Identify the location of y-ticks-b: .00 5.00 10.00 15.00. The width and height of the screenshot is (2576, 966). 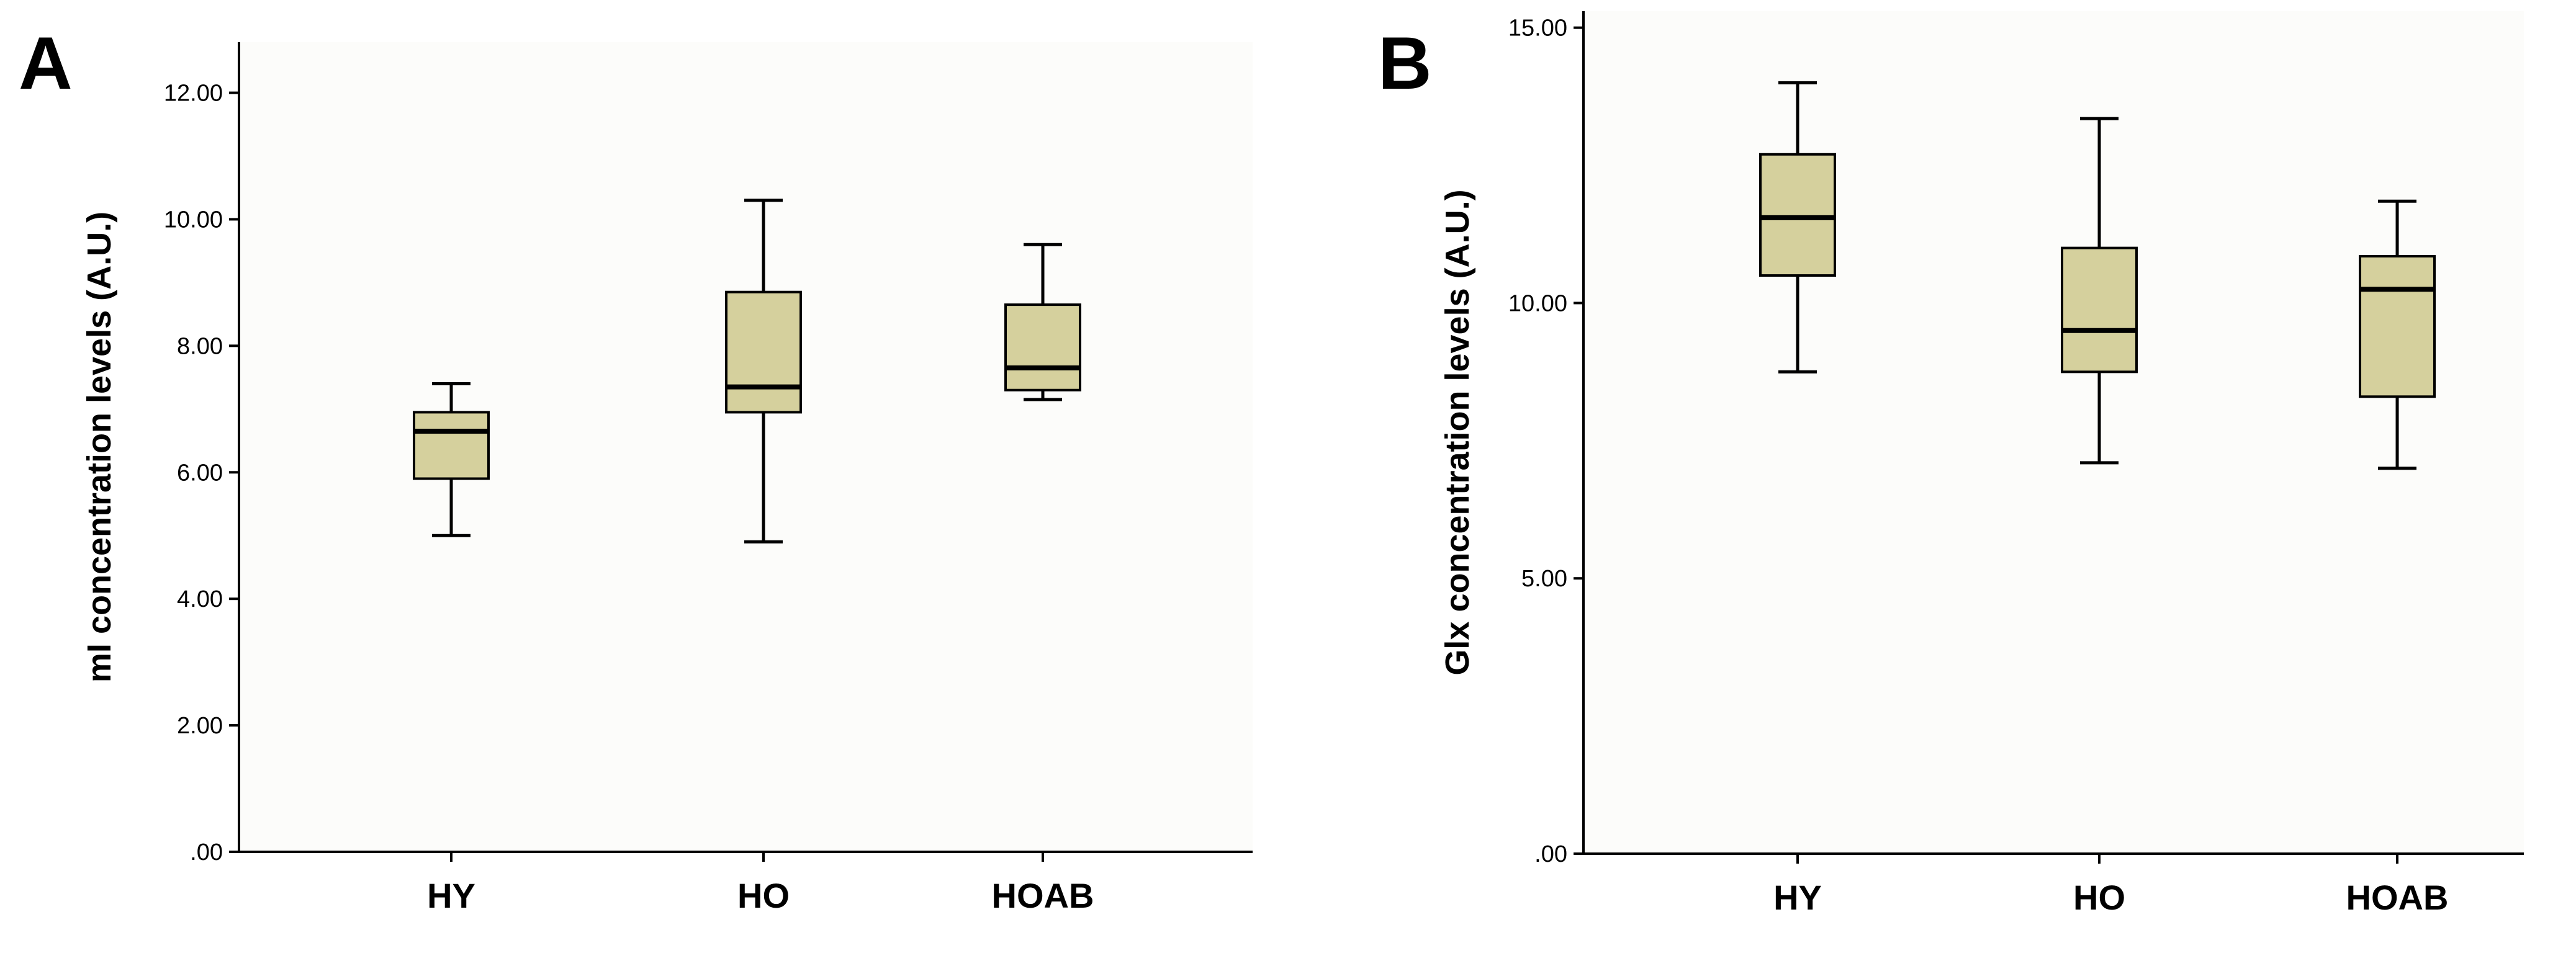
(1545, 441).